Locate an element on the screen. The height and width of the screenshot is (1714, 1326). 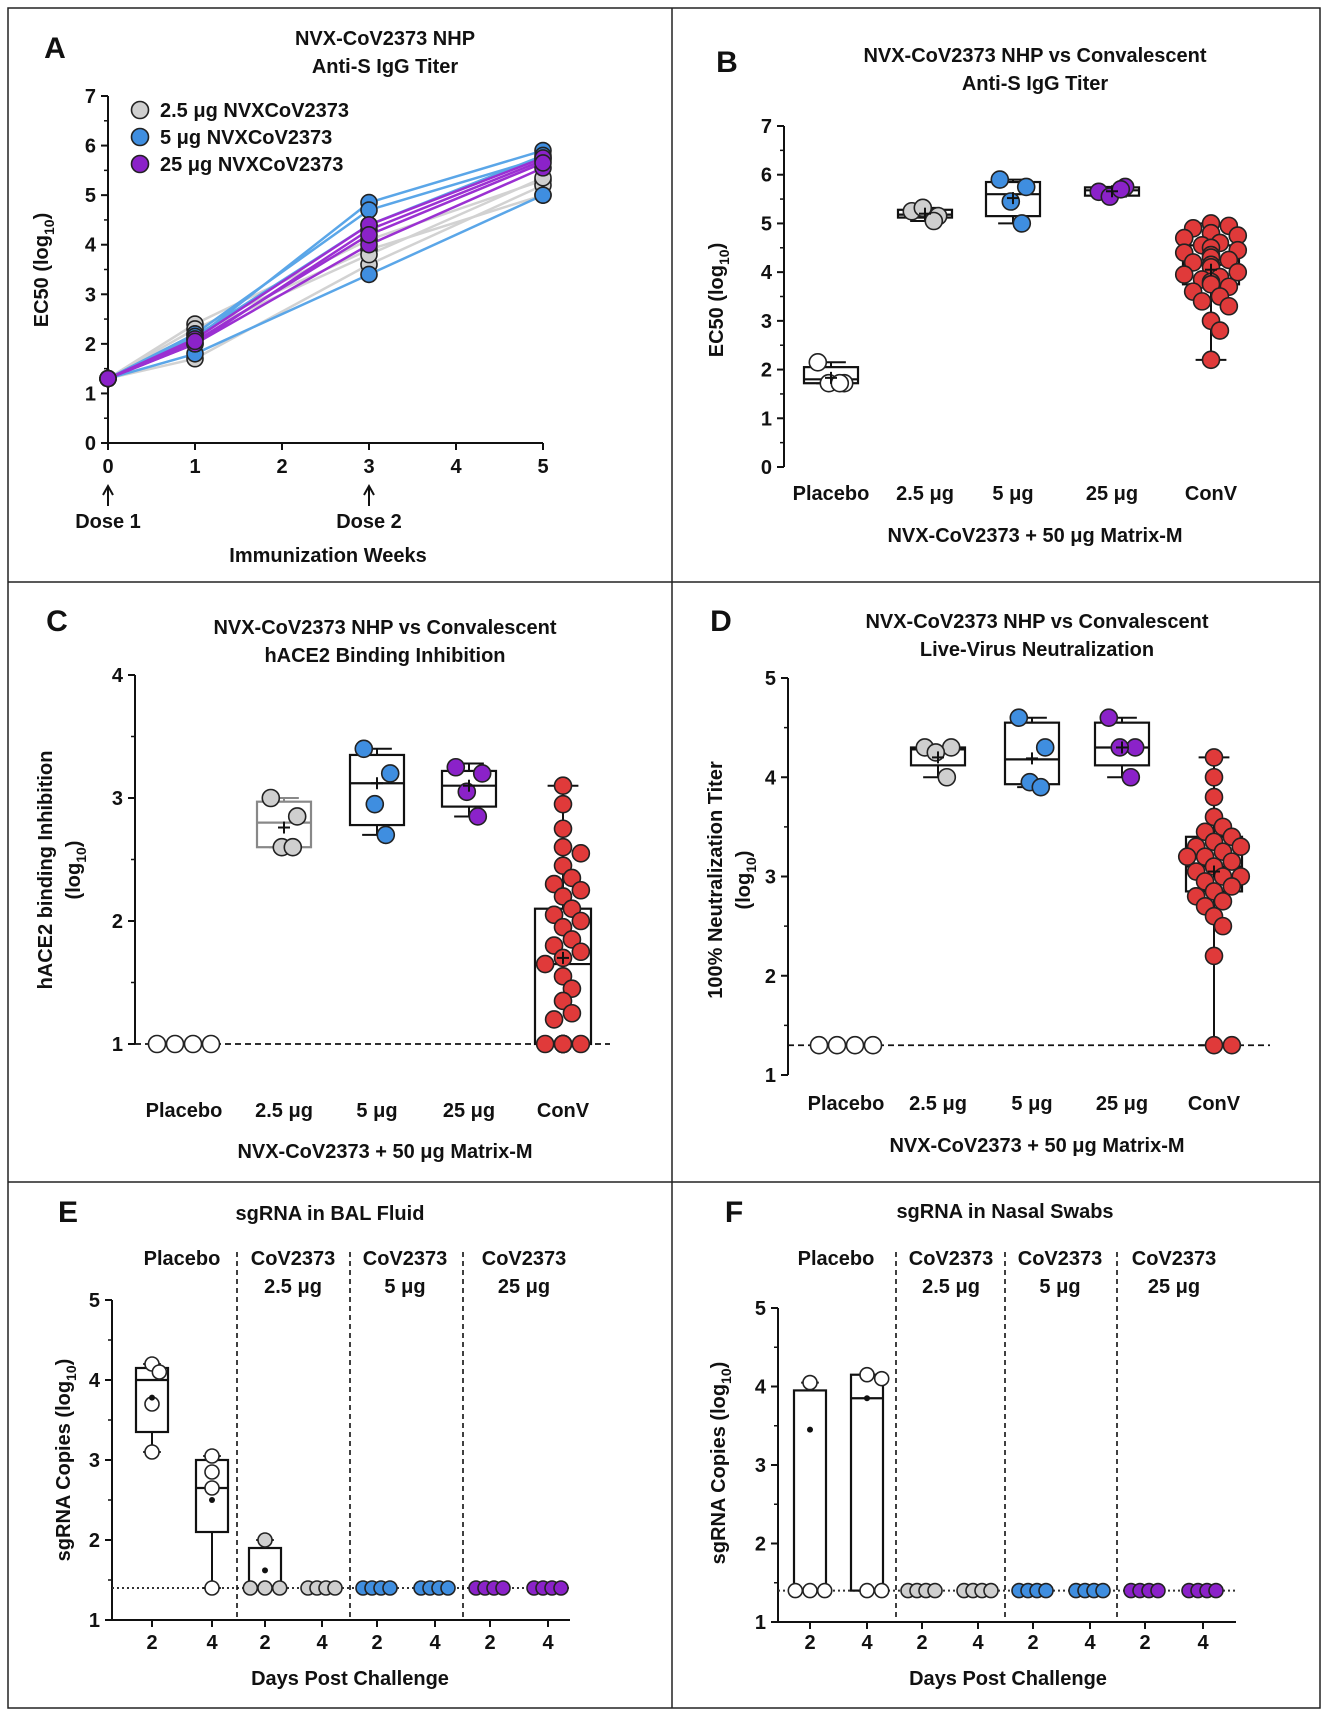
group-0-box is located at coordinates (810, 1490).